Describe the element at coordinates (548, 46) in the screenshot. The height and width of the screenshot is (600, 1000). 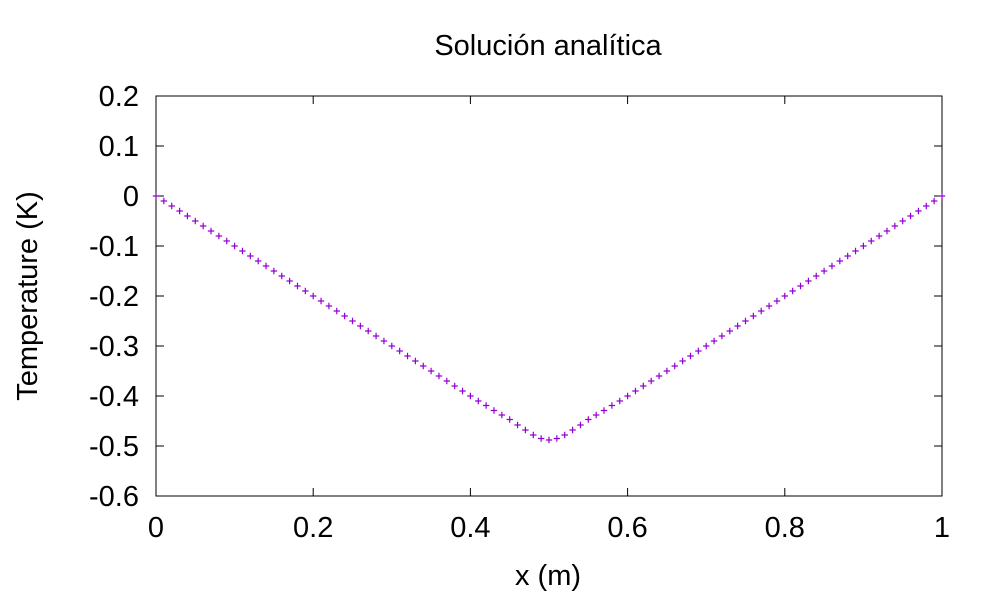
I see `chart-title: Solución analítica` at that location.